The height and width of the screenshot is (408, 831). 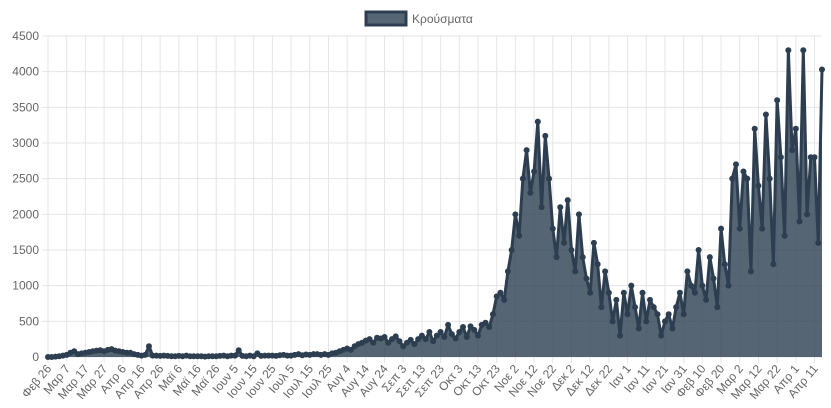 What do you see at coordinates (386, 18) in the screenshot?
I see `legend-swatch` at bounding box center [386, 18].